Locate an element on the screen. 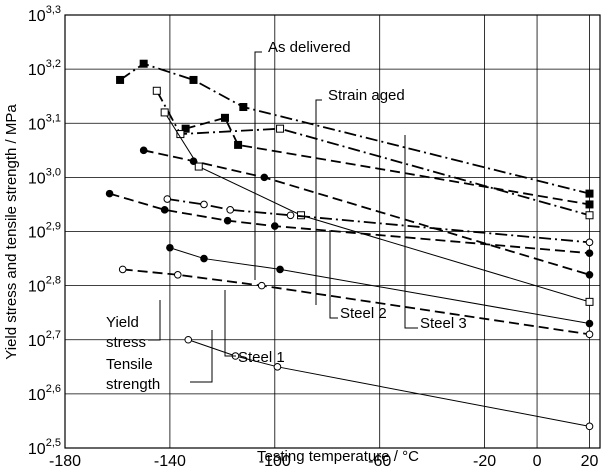  annotation: Steel 1 is located at coordinates (261, 357).